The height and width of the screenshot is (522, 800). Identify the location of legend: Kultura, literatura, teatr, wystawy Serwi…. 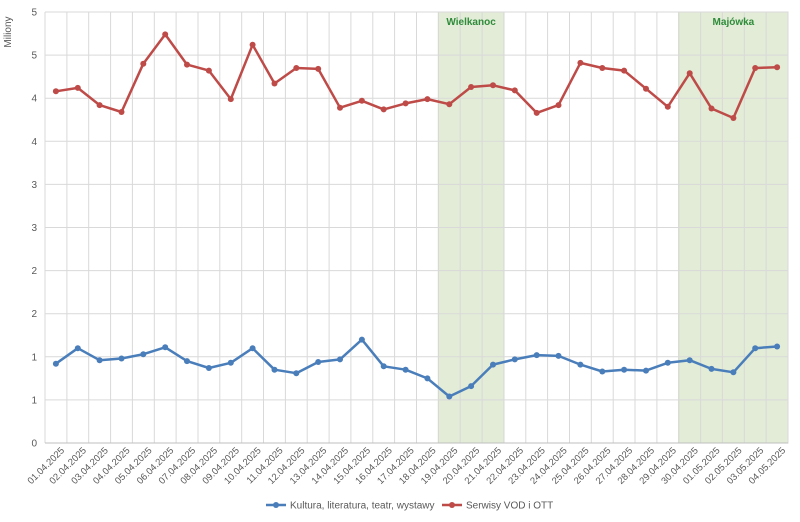
(409, 506).